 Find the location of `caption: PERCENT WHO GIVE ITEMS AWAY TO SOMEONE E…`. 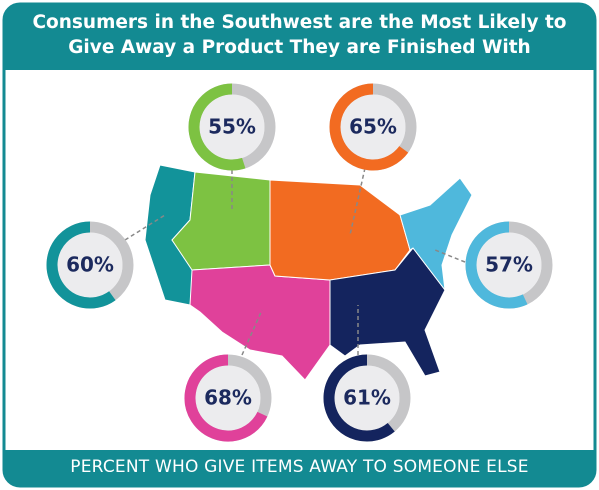

caption: PERCENT WHO GIVE ITEMS AWAY TO SOMEONE E… is located at coordinates (299, 467).